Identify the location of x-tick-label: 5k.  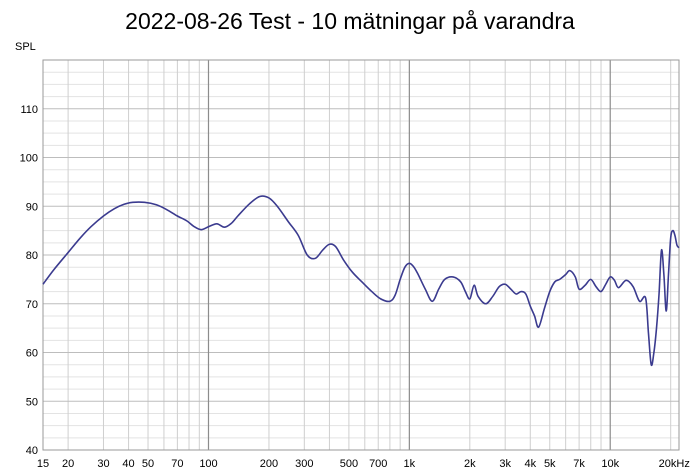
(550, 464).